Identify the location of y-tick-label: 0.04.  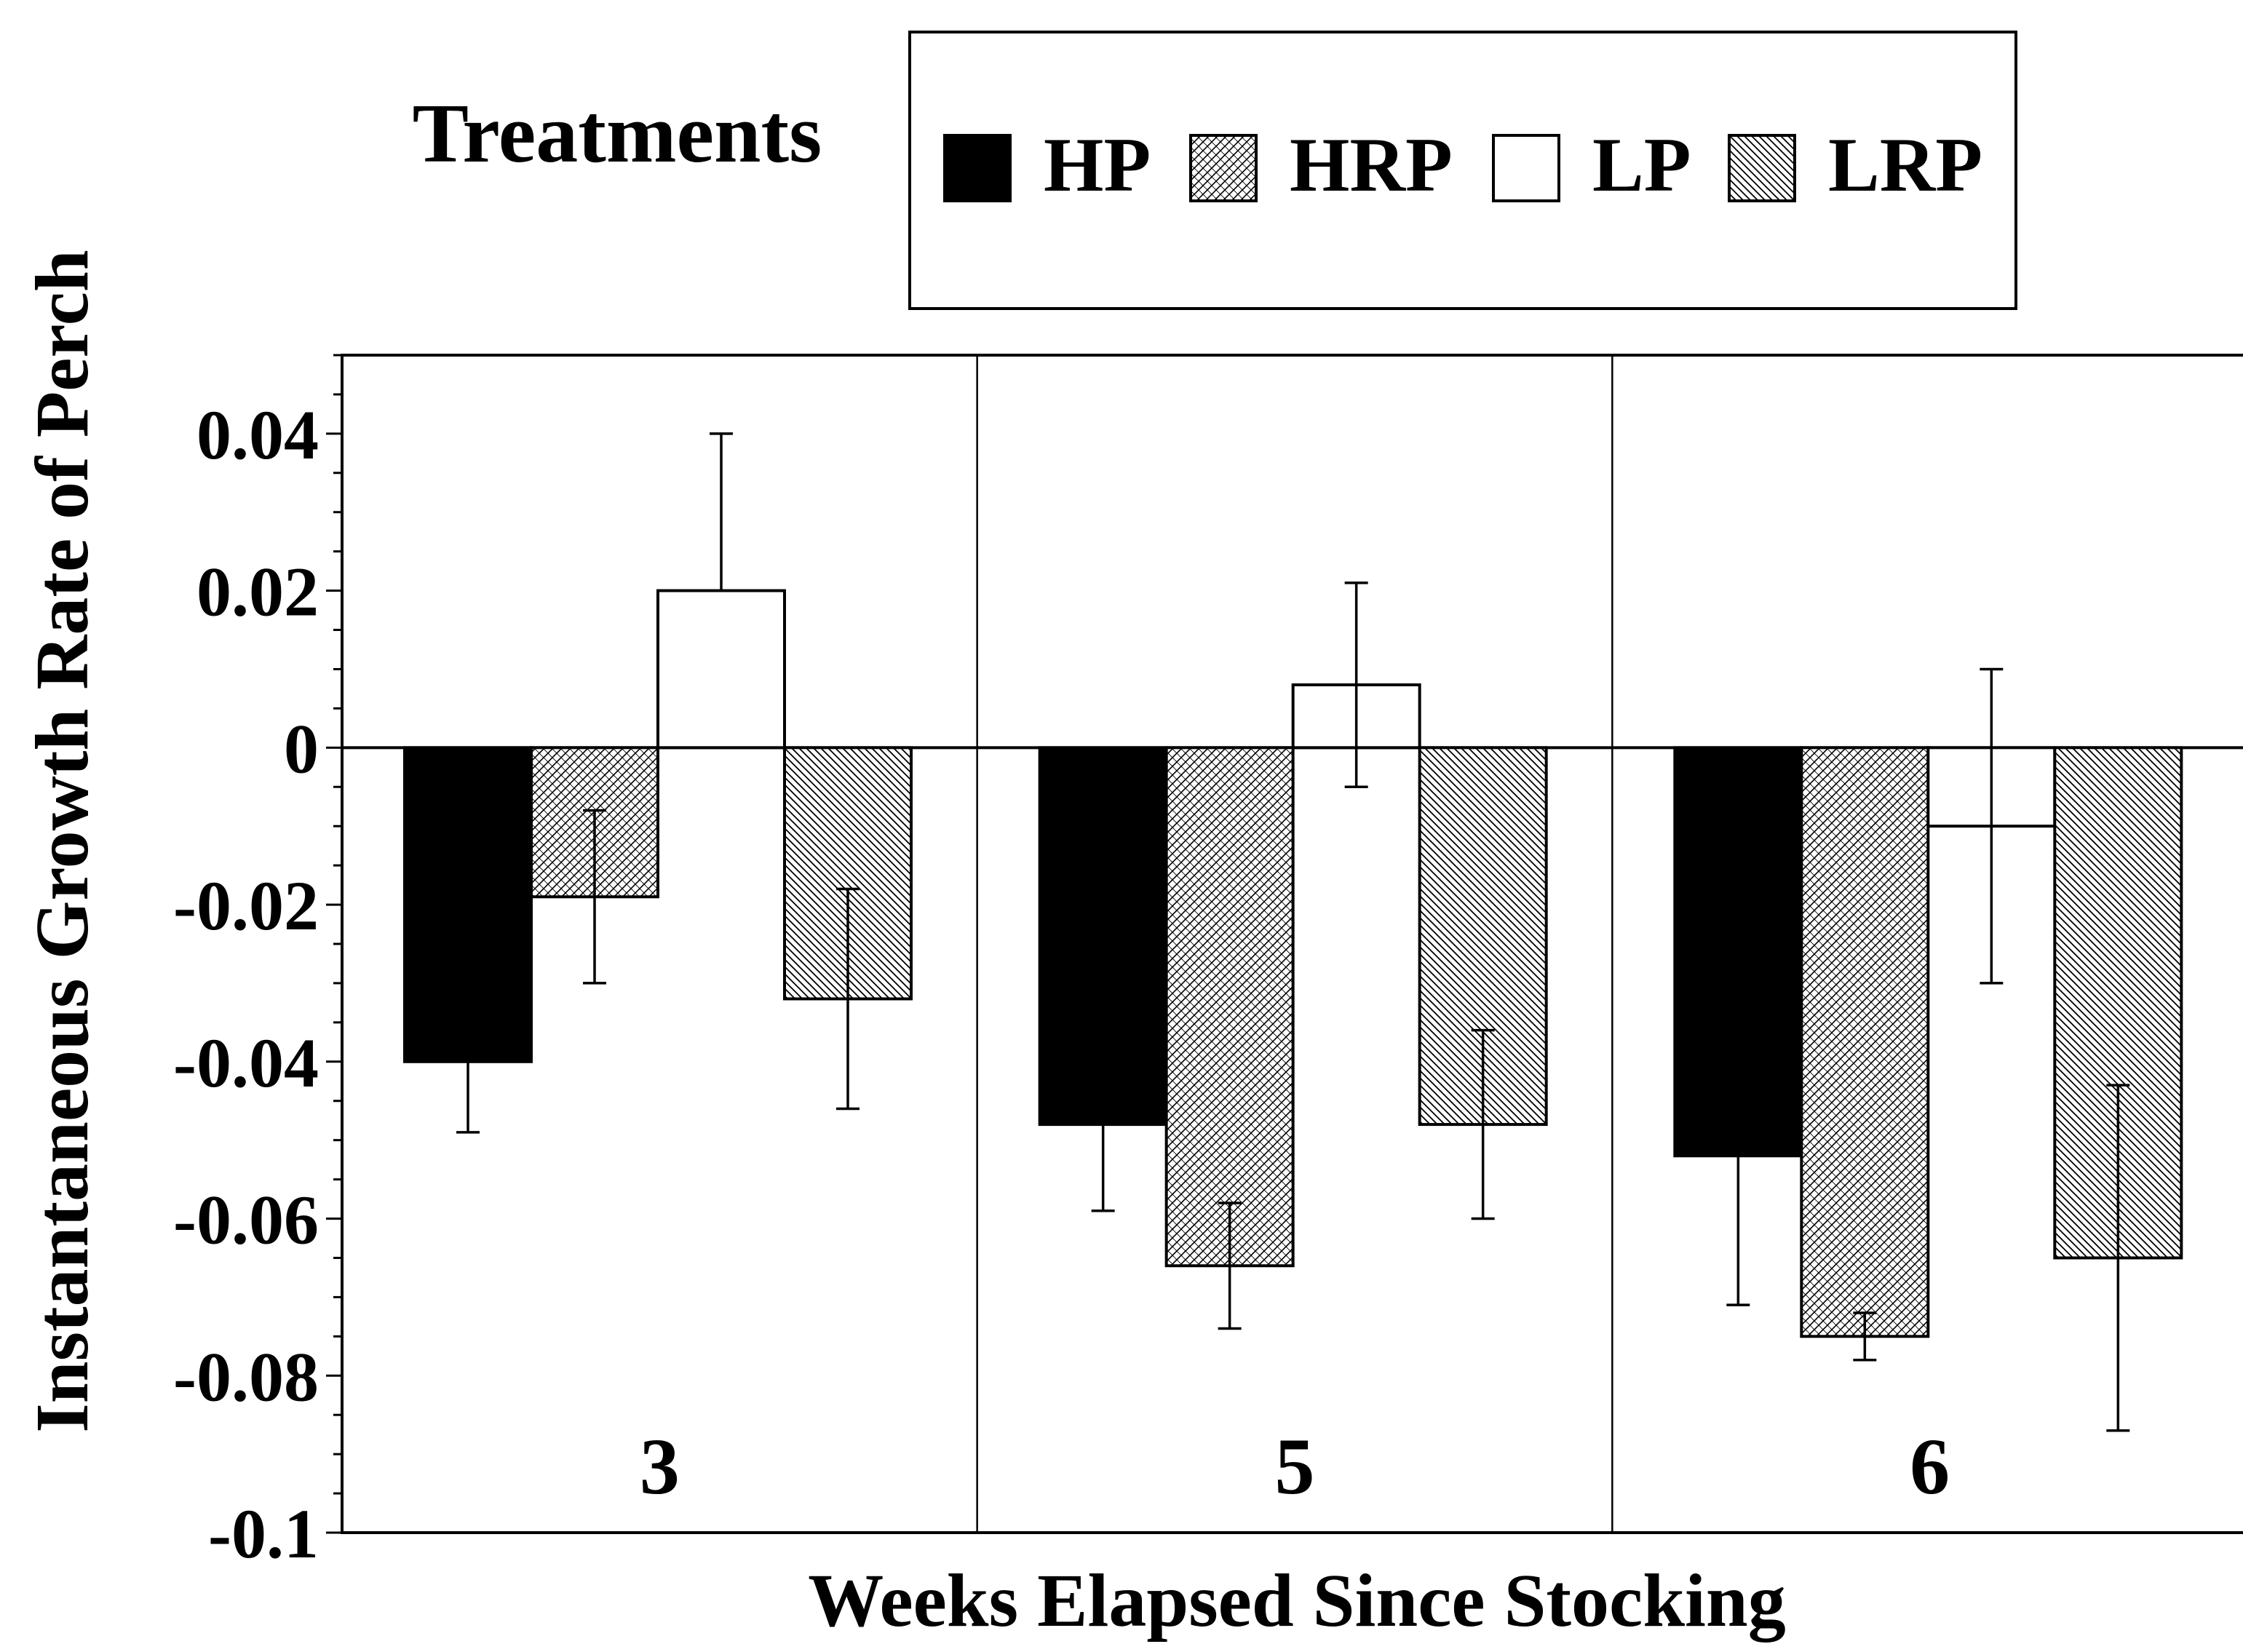
(257, 435).